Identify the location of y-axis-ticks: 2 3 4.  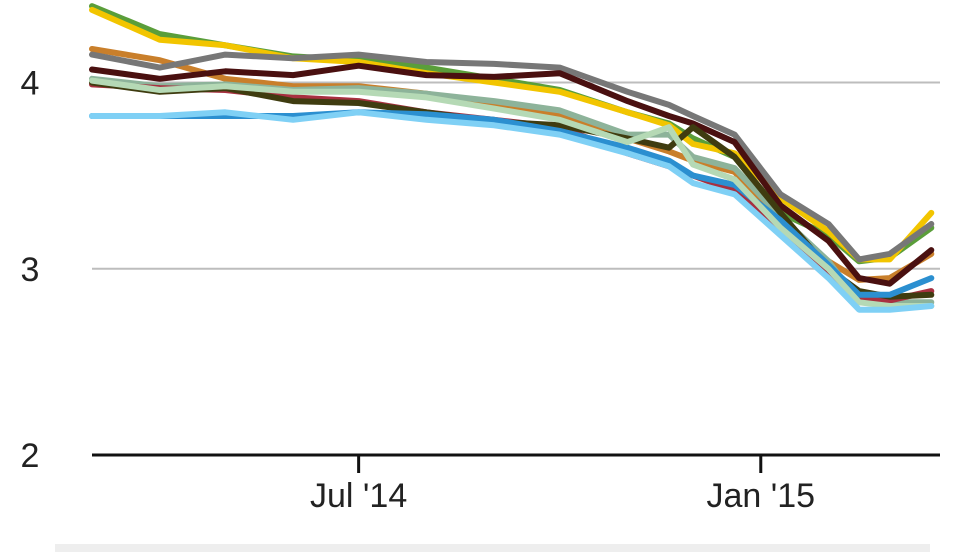
(30, 270).